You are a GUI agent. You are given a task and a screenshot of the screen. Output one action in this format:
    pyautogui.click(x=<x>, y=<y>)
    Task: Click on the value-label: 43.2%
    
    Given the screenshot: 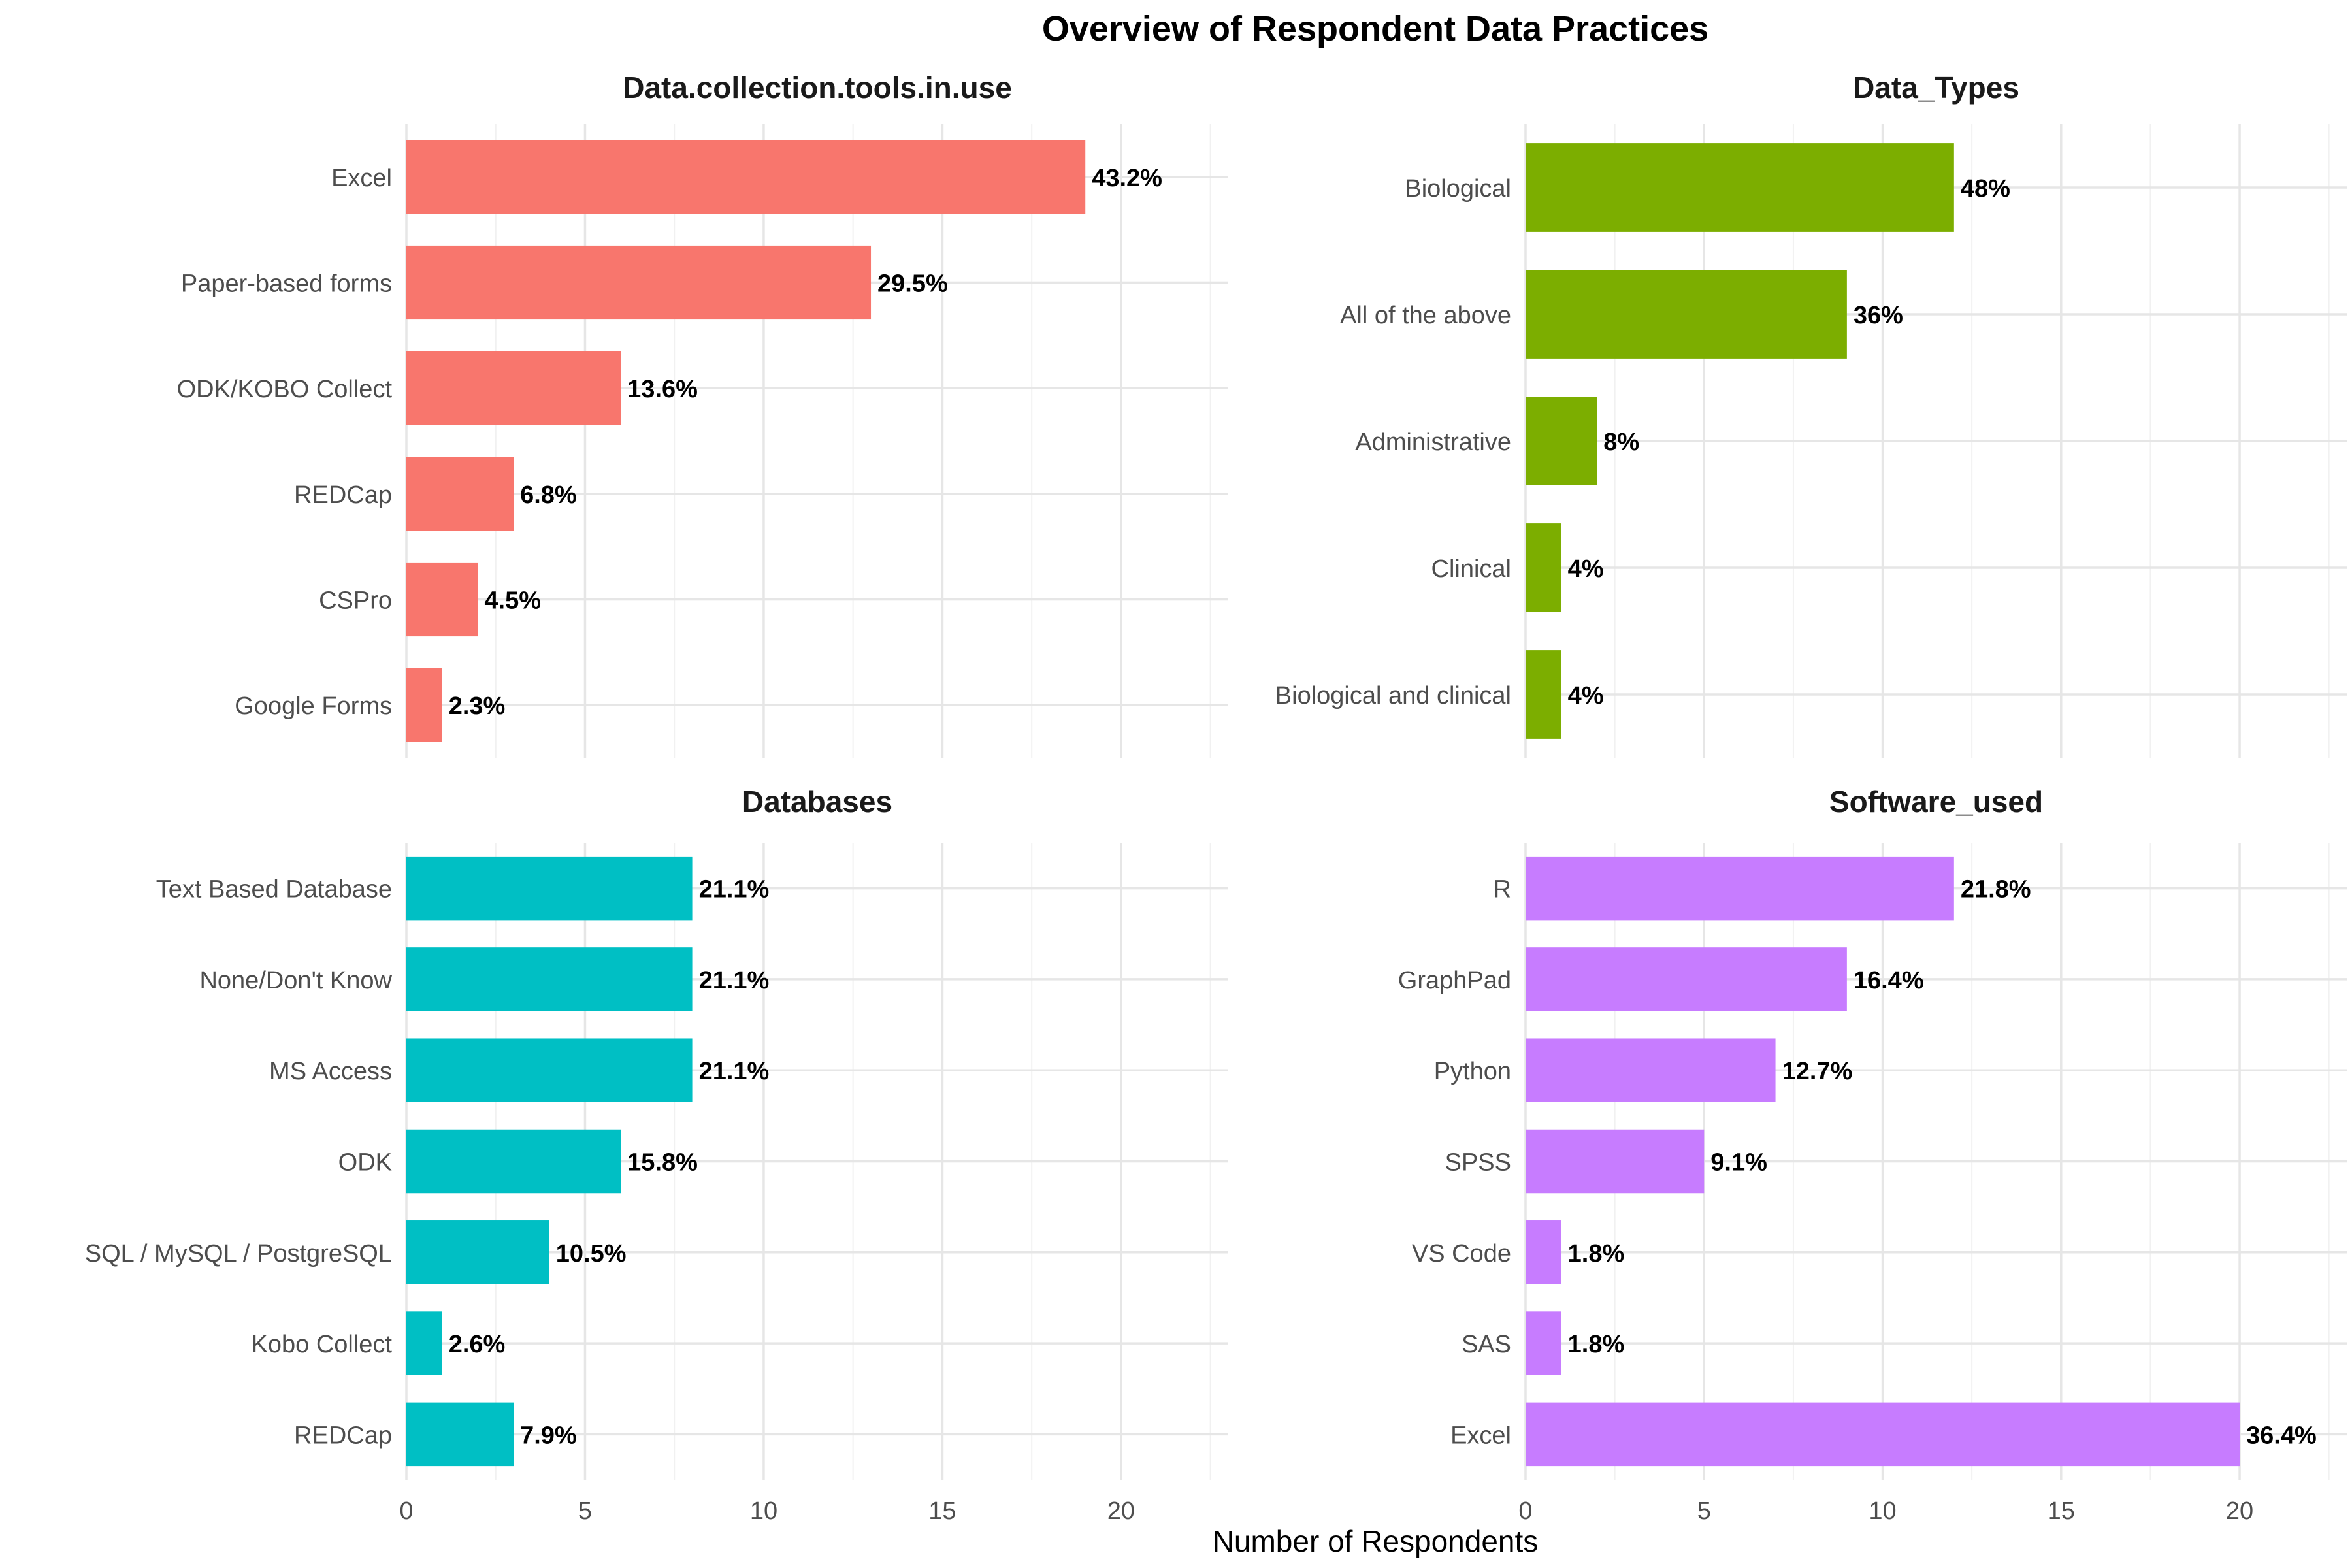 What is the action you would take?
    pyautogui.click(x=1127, y=178)
    